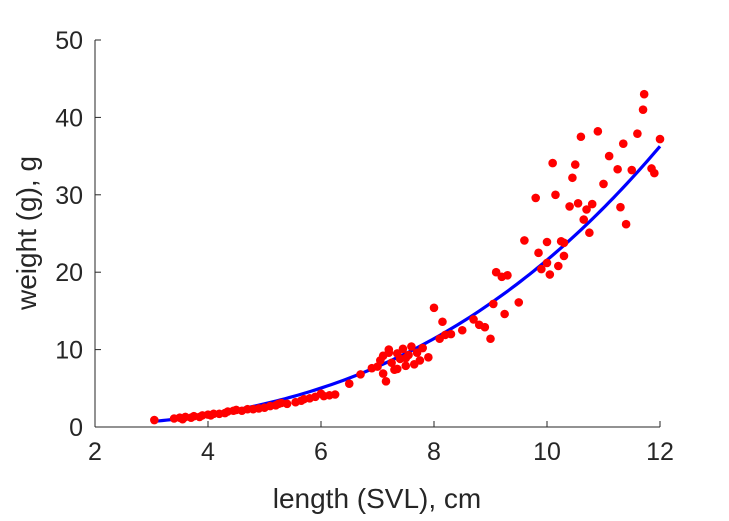 The width and height of the screenshot is (729, 521). Describe the element at coordinates (69, 196) in the screenshot. I see `y-tick-label: 30` at that location.